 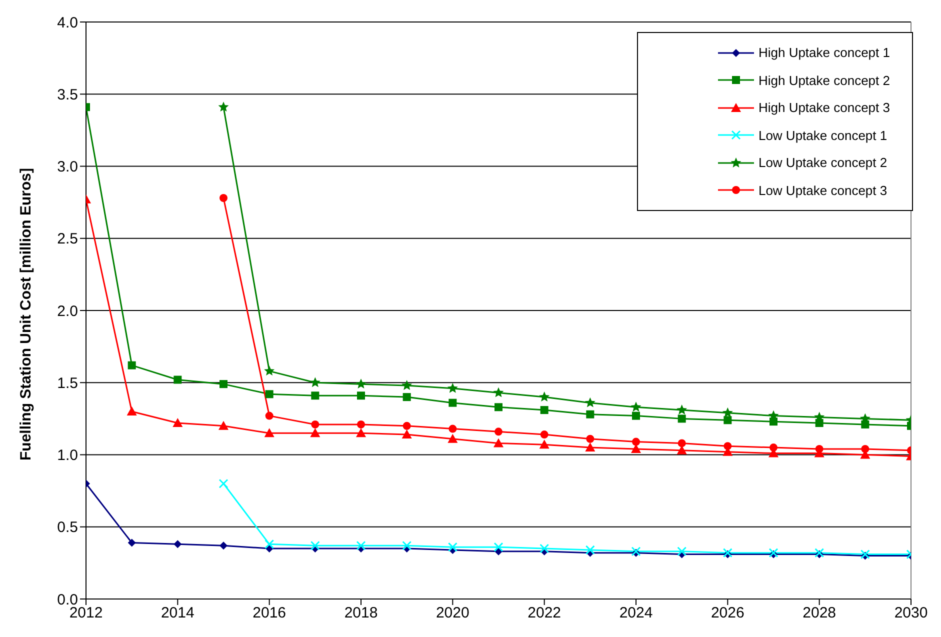 What do you see at coordinates (67, 527) in the screenshot?
I see `y-tick-label: 0.5` at bounding box center [67, 527].